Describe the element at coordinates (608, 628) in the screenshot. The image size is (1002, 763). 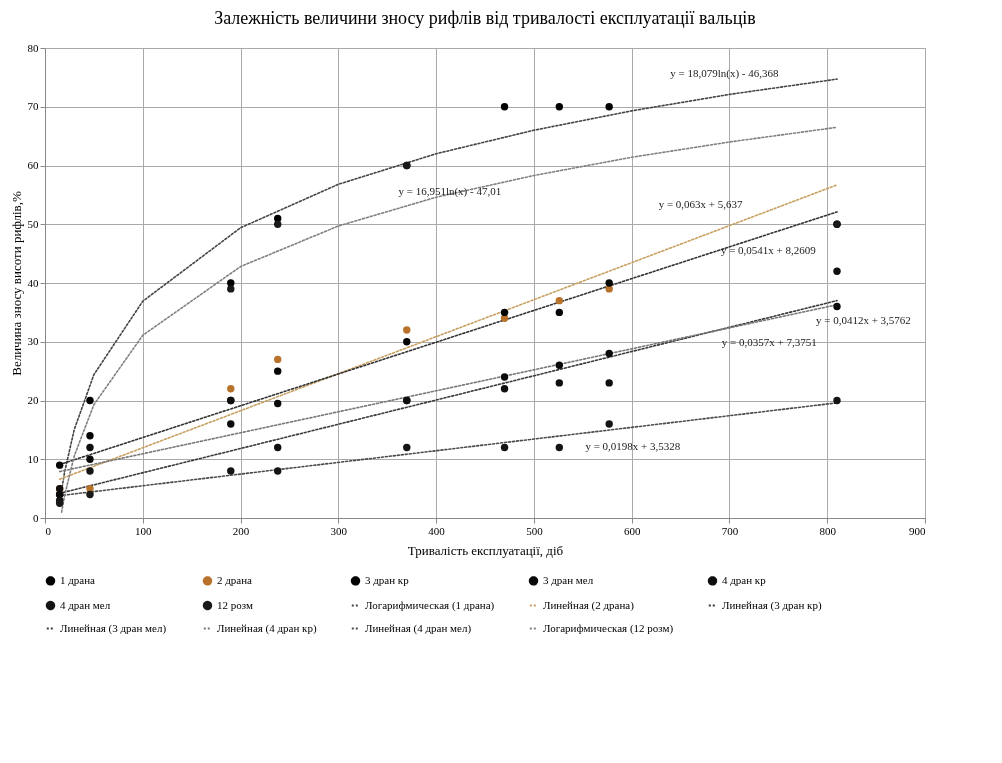
I see `legend-label: Логарифмическая (12 розм)` at that location.